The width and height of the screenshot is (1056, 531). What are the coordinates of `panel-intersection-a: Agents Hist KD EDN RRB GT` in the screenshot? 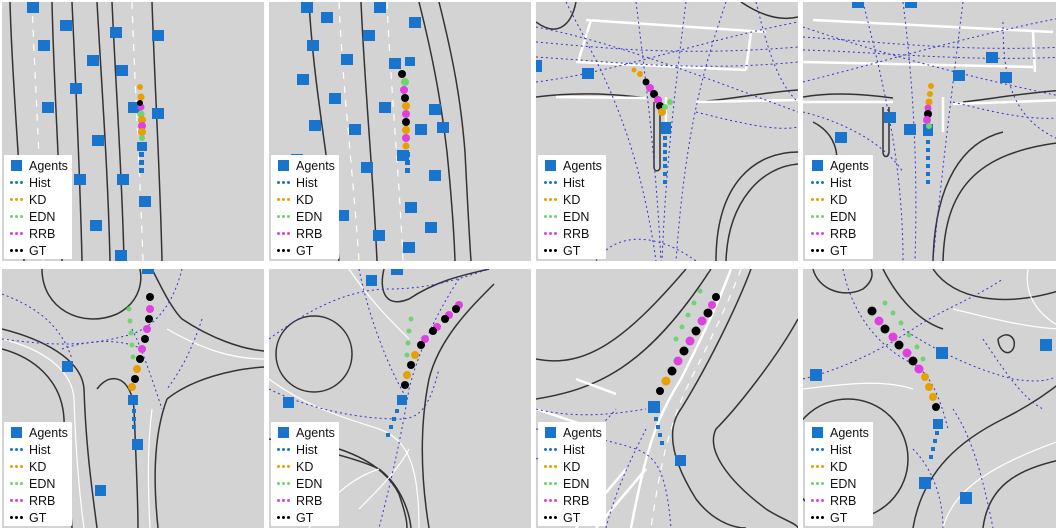 It's located at (667, 131).